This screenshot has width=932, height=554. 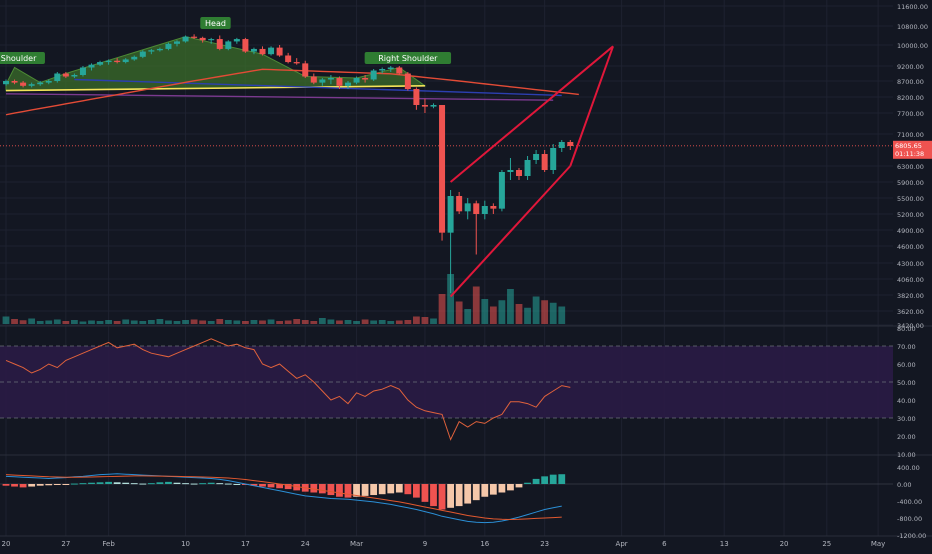 What do you see at coordinates (910, 98) in the screenshot?
I see `price-tick-label: 8200.00` at bounding box center [910, 98].